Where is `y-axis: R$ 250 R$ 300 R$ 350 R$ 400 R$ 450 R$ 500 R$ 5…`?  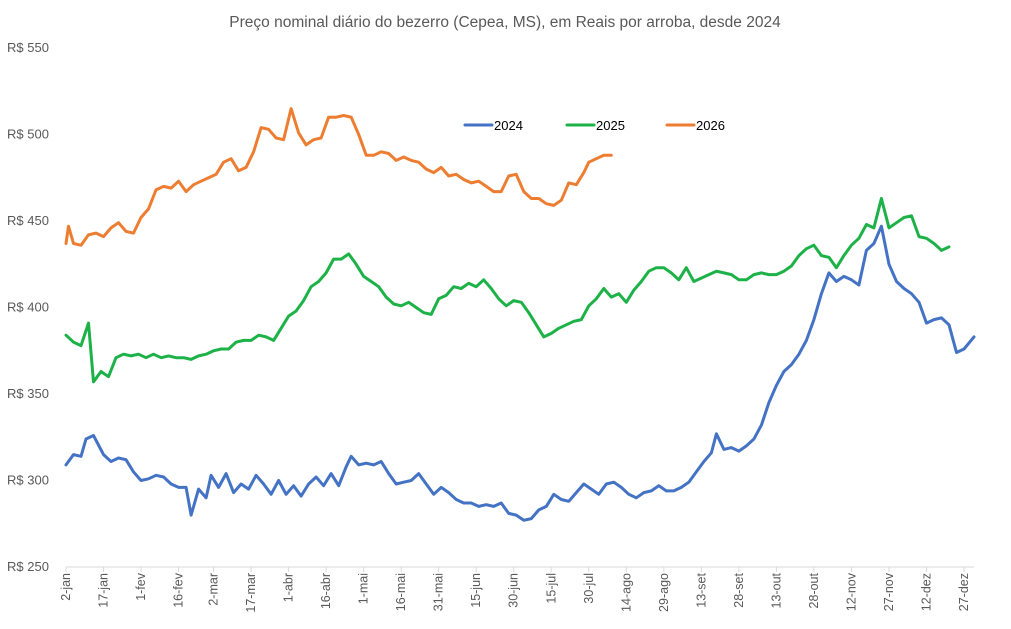 y-axis: R$ 250 R$ 300 R$ 350 R$ 400 R$ 450 R$ 500 R$ 5… is located at coordinates (28, 307).